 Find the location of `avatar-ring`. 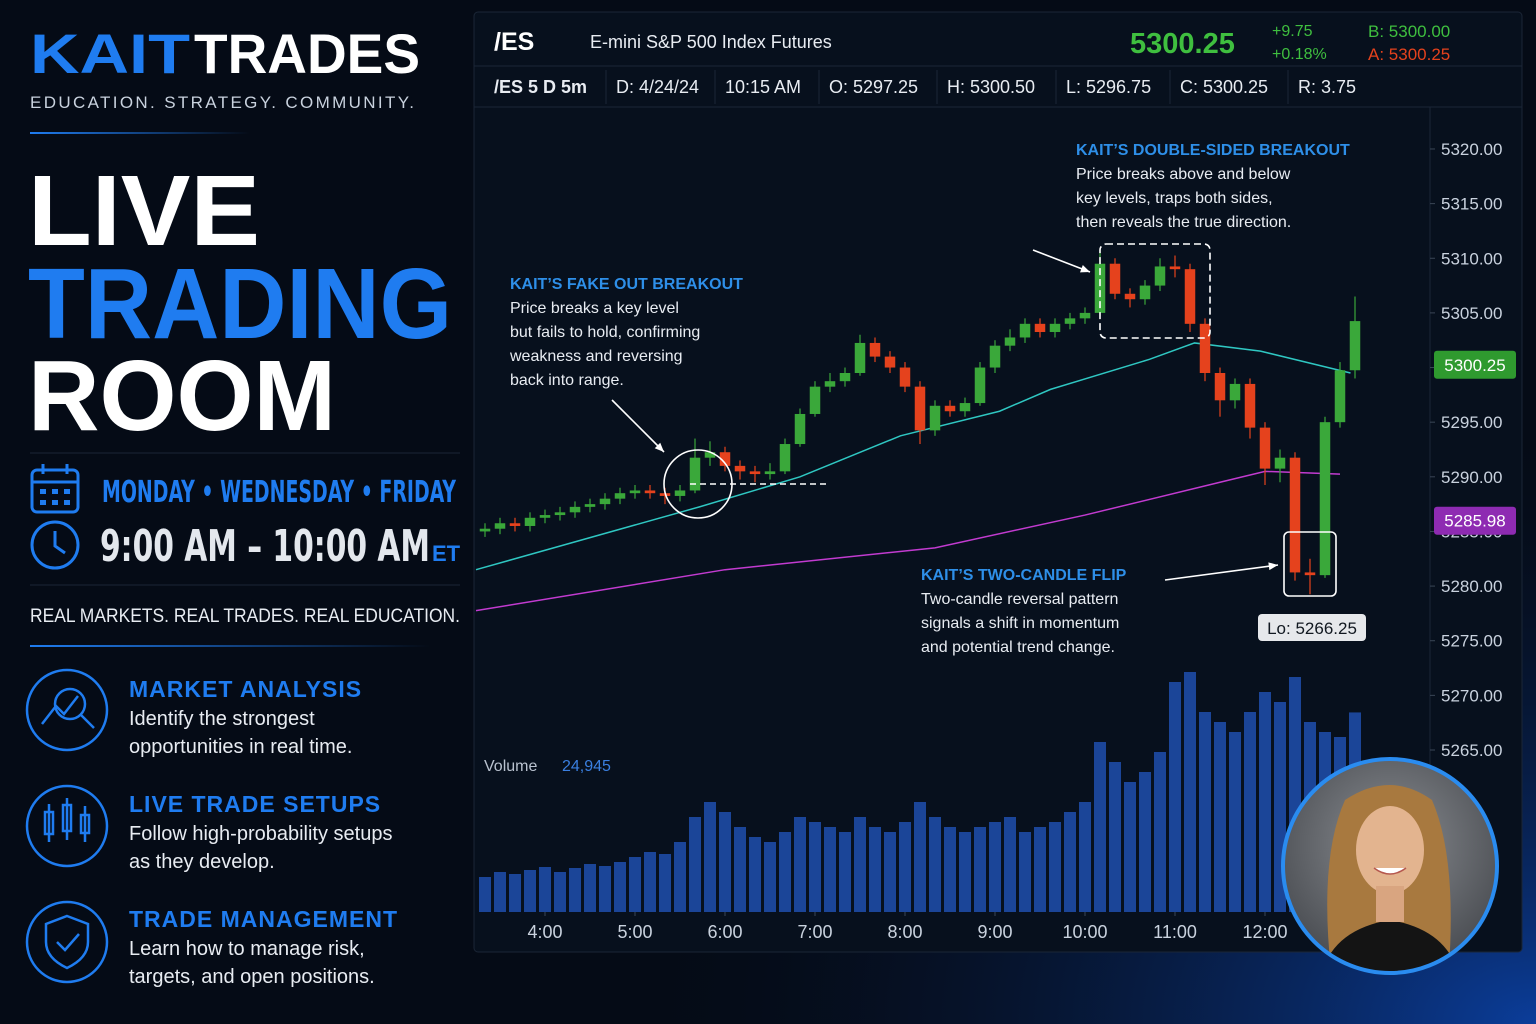

avatar-ring is located at coordinates (1390, 866).